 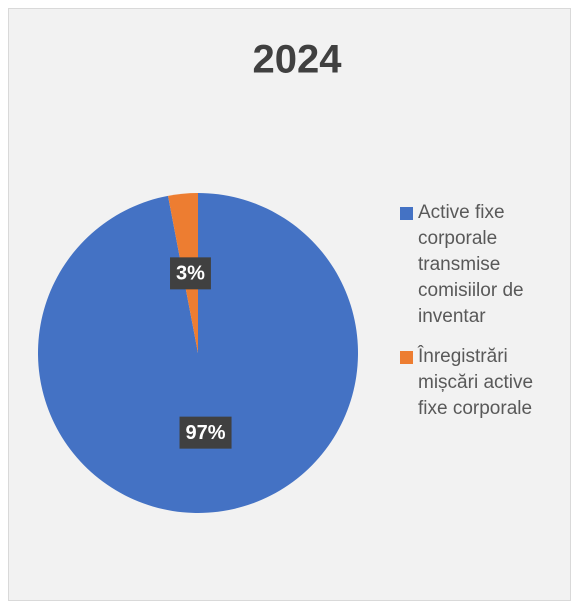 I want to click on data-label-text: 97%, so click(x=206, y=433).